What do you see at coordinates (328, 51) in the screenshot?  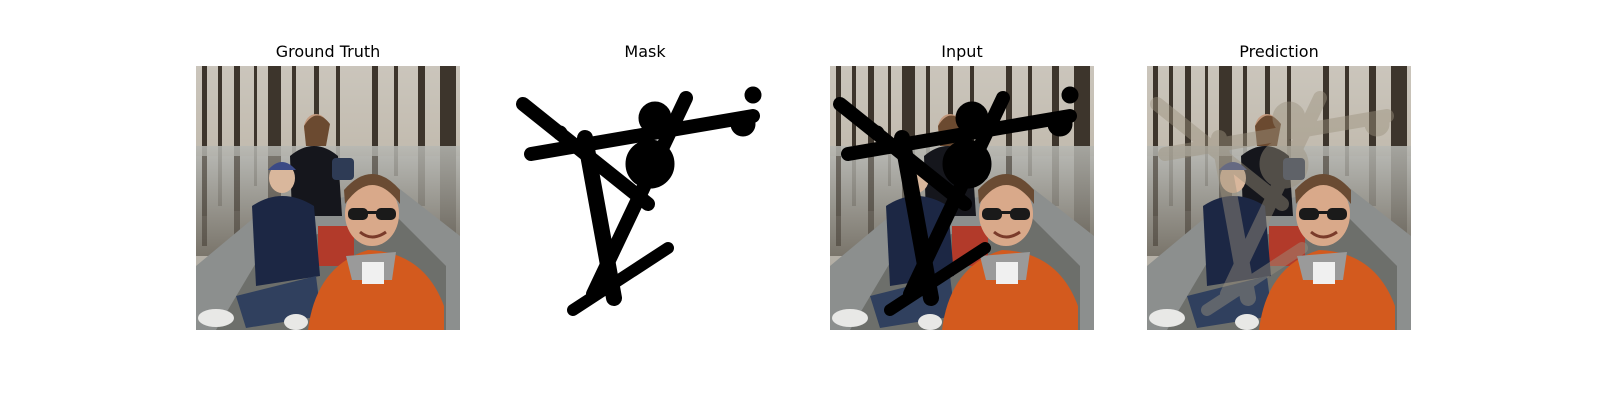 I see `ground-truth-title: Ground Truth` at bounding box center [328, 51].